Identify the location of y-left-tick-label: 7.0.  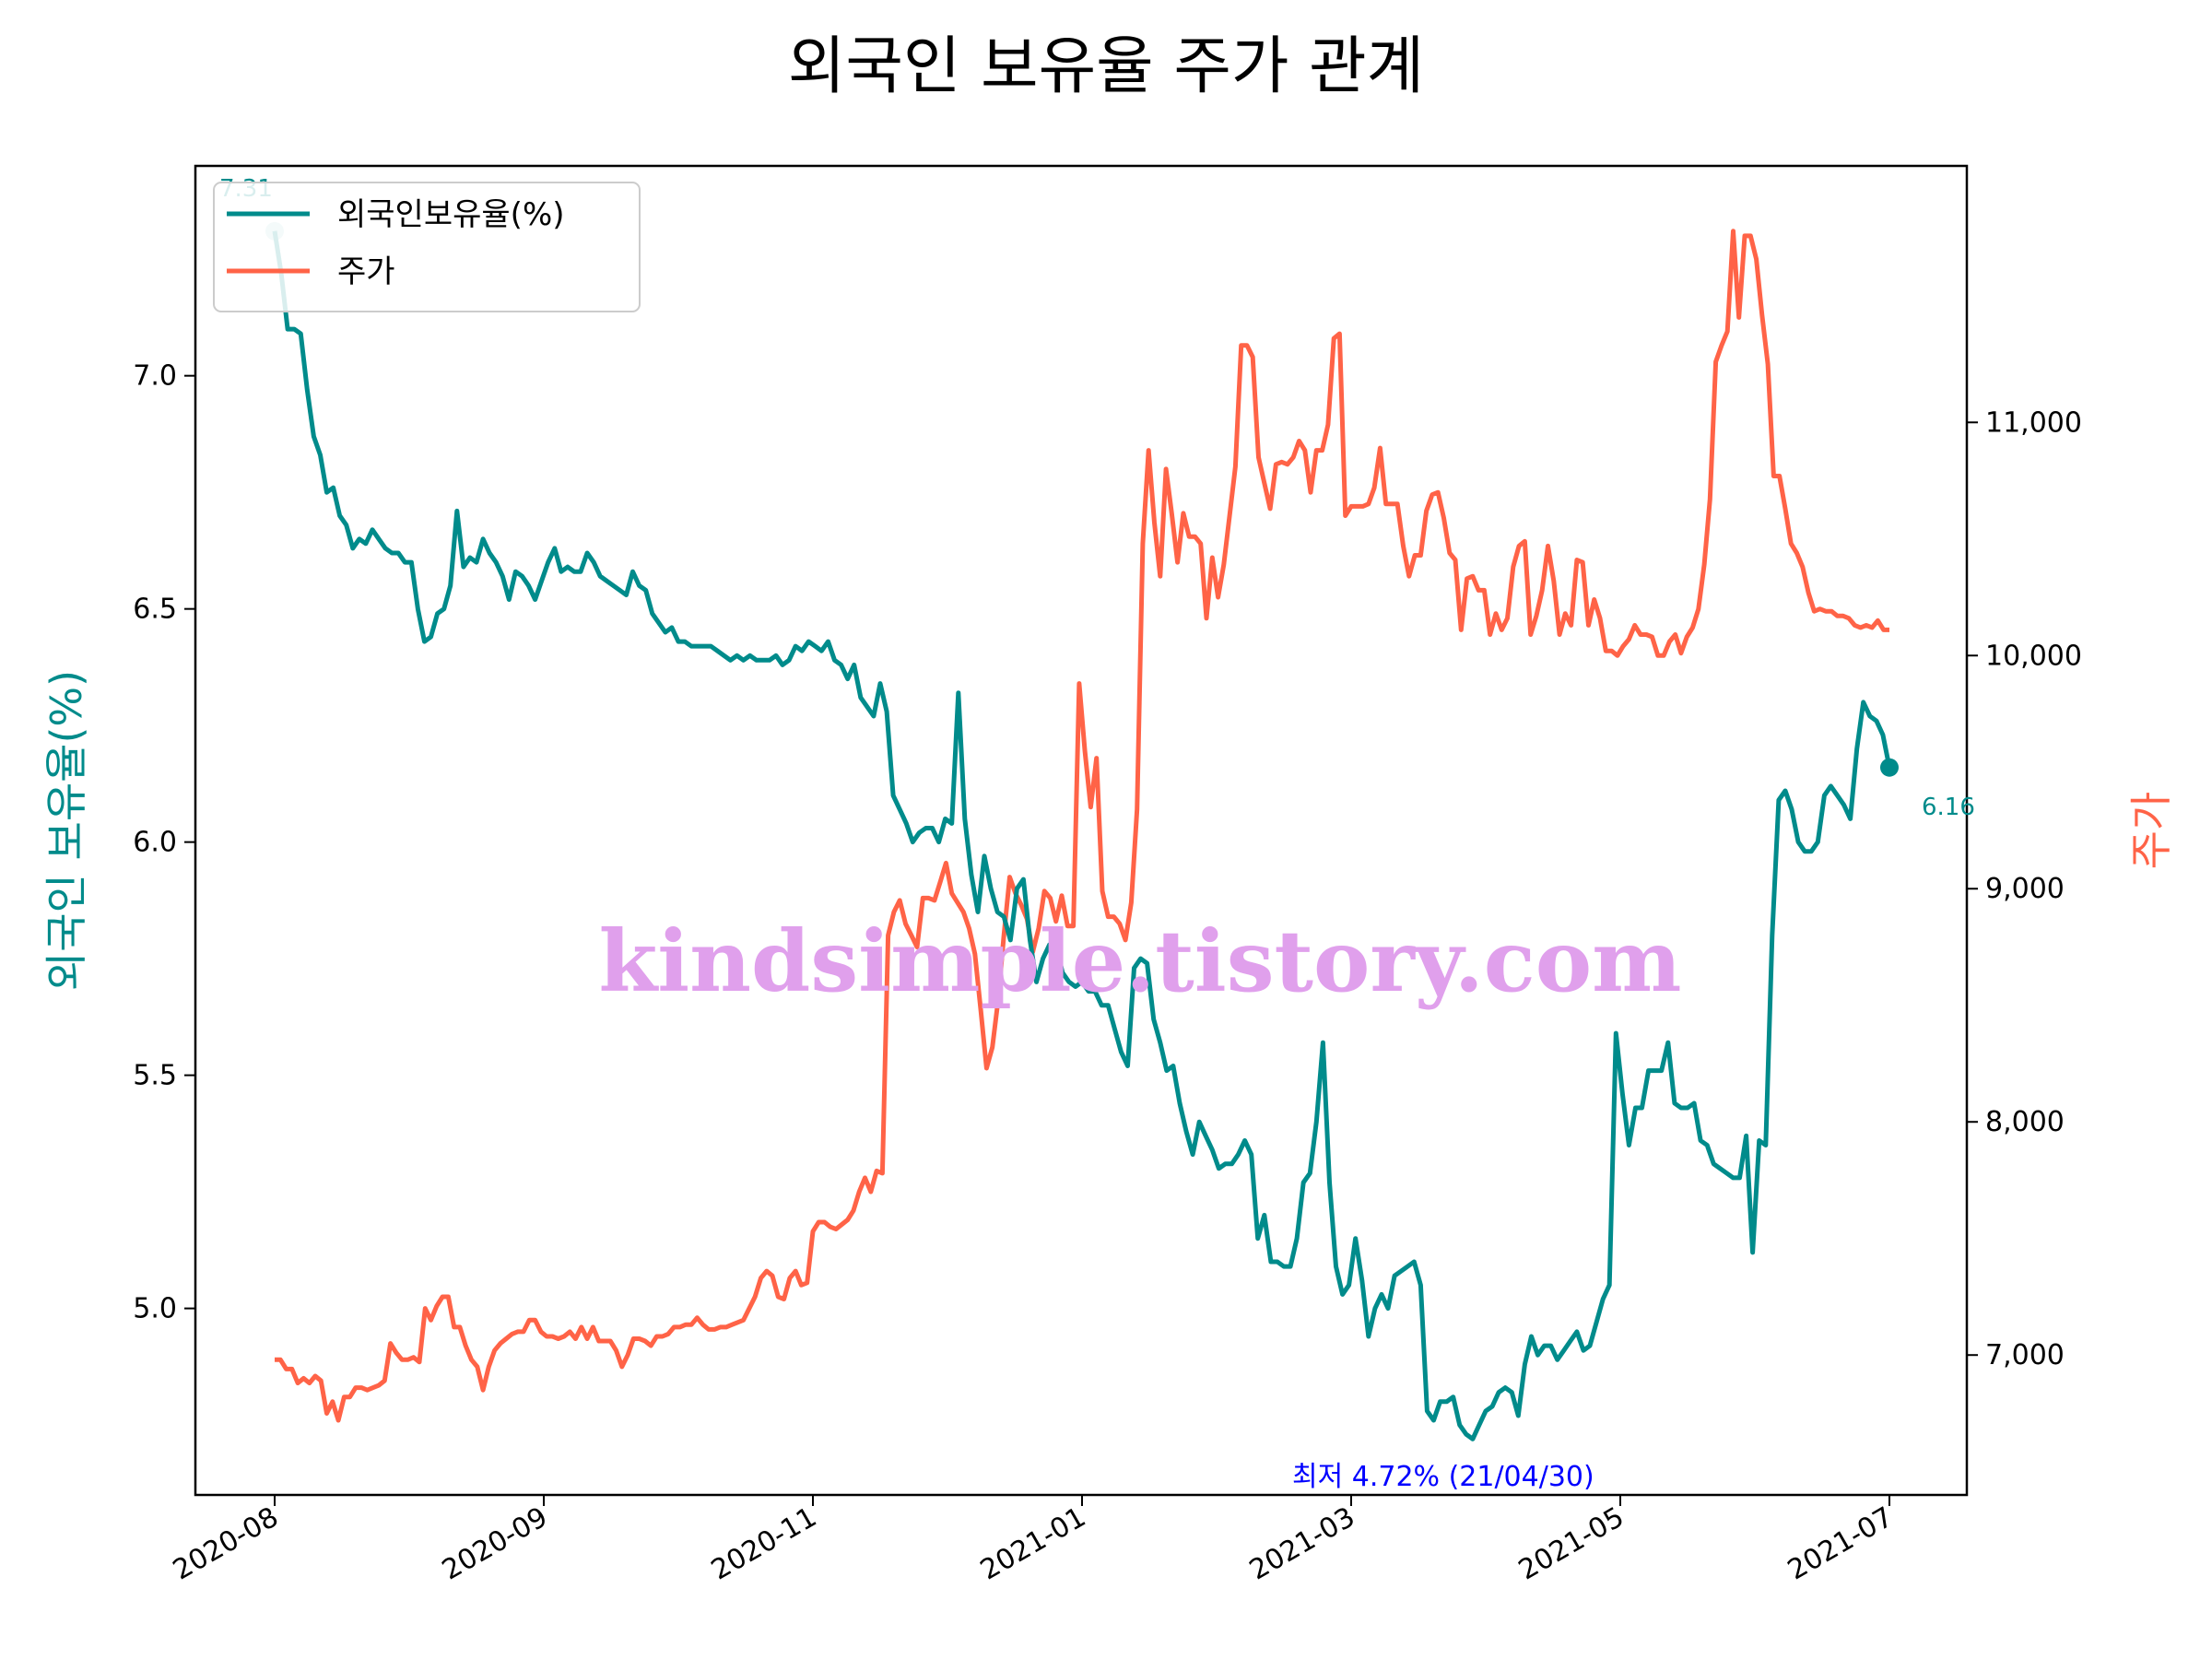
(155, 376).